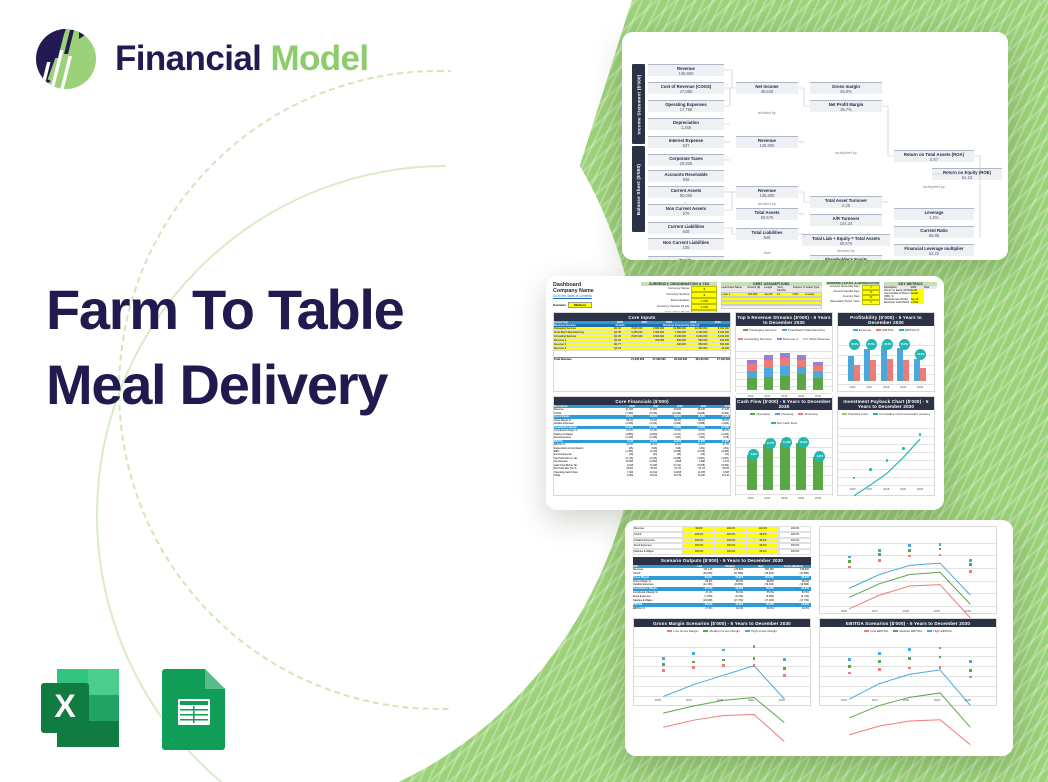 The height and width of the screenshot is (782, 1048). What do you see at coordinates (781, 700) in the screenshot?
I see `x-axis-label: 2030` at bounding box center [781, 700].